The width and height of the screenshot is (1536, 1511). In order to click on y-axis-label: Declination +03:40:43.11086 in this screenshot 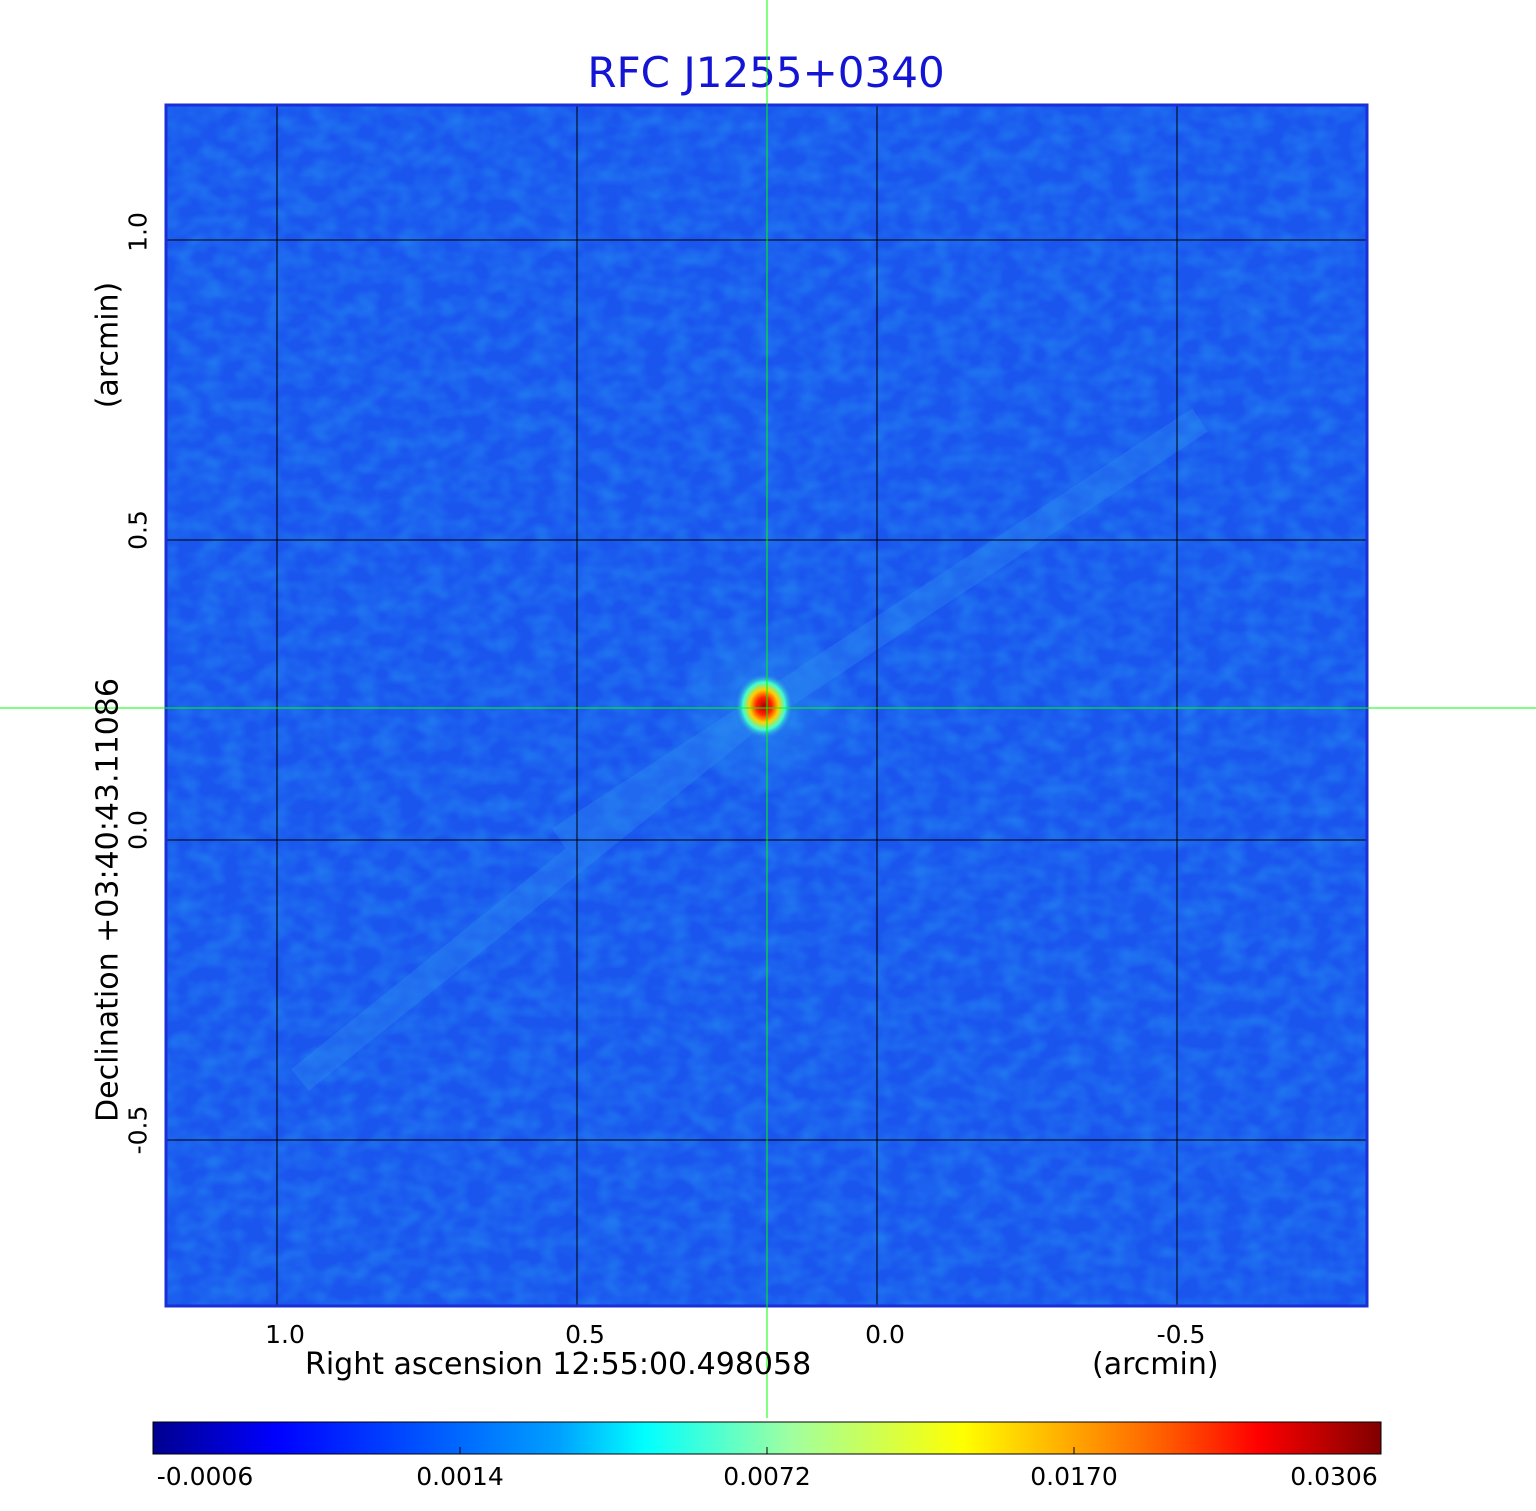, I will do `click(108, 900)`.